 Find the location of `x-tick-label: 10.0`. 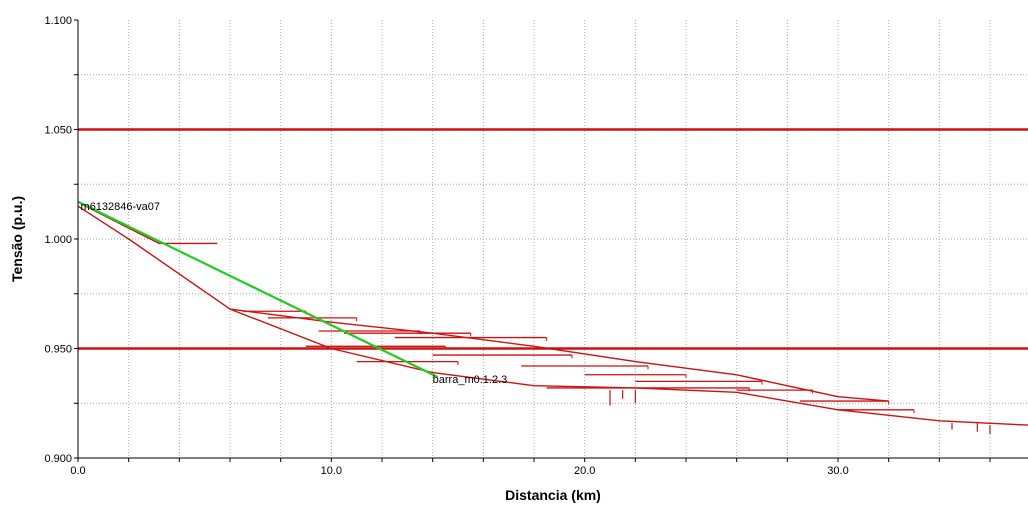

x-tick-label: 10.0 is located at coordinates (331, 471).